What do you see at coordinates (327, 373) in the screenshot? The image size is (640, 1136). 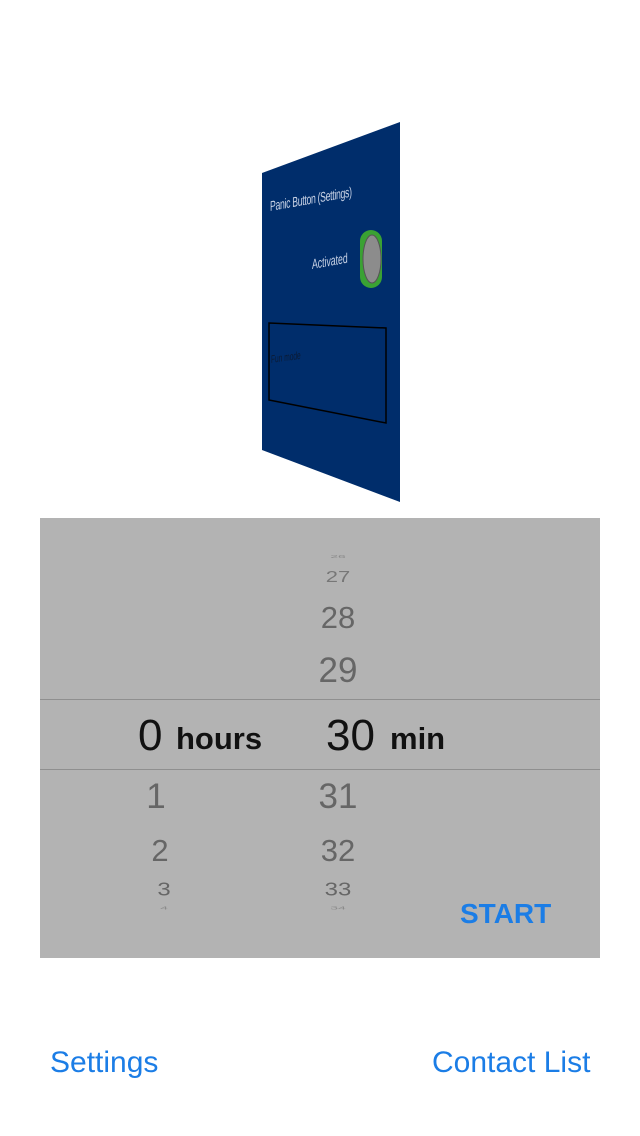 I see `mode-box` at bounding box center [327, 373].